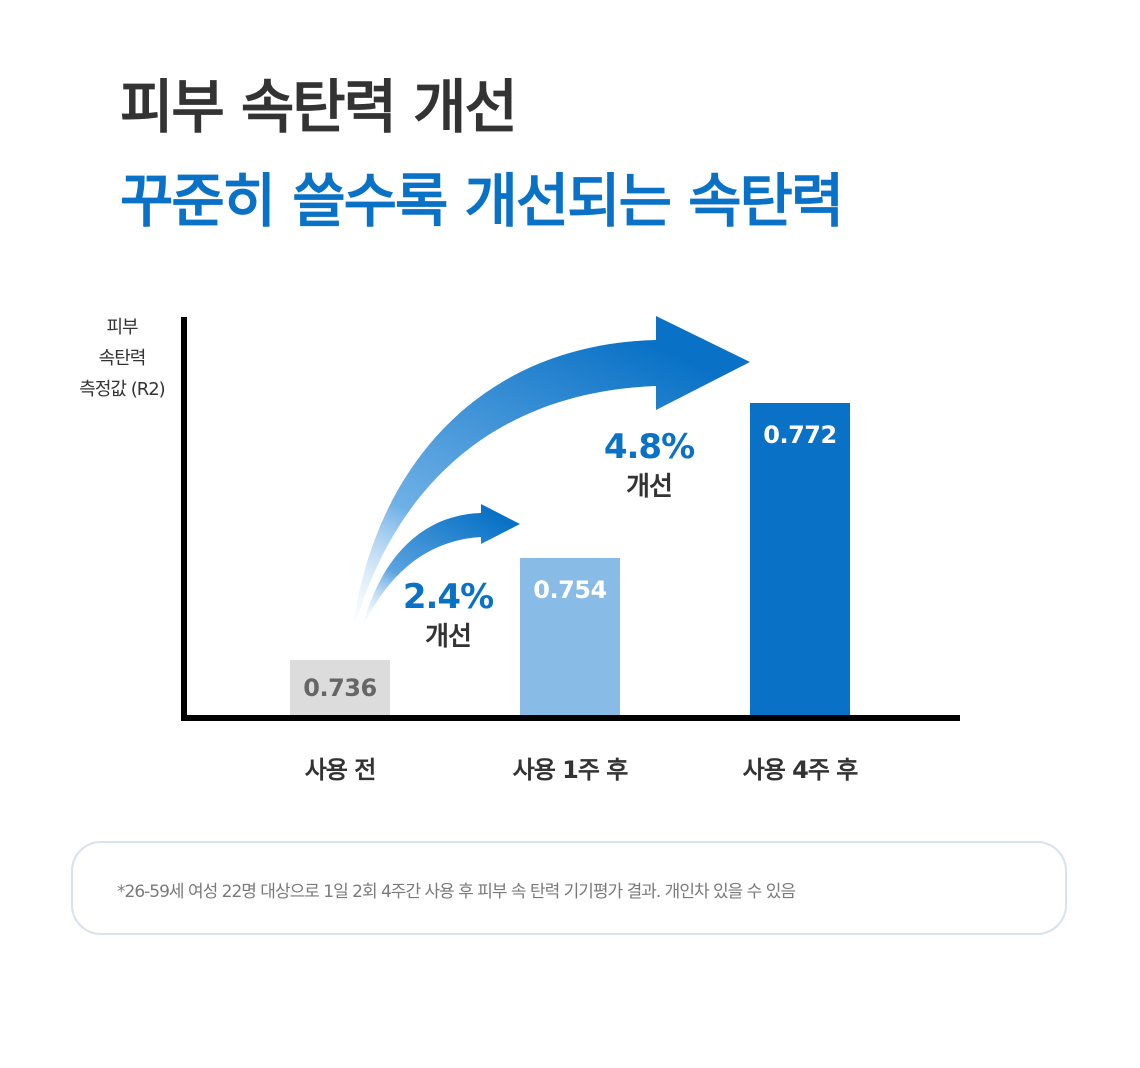 This screenshot has width=1140, height=1068. I want to click on page-subtitle: 꾸준히 쓸수록 개선되는 속탄력, so click(482, 201).